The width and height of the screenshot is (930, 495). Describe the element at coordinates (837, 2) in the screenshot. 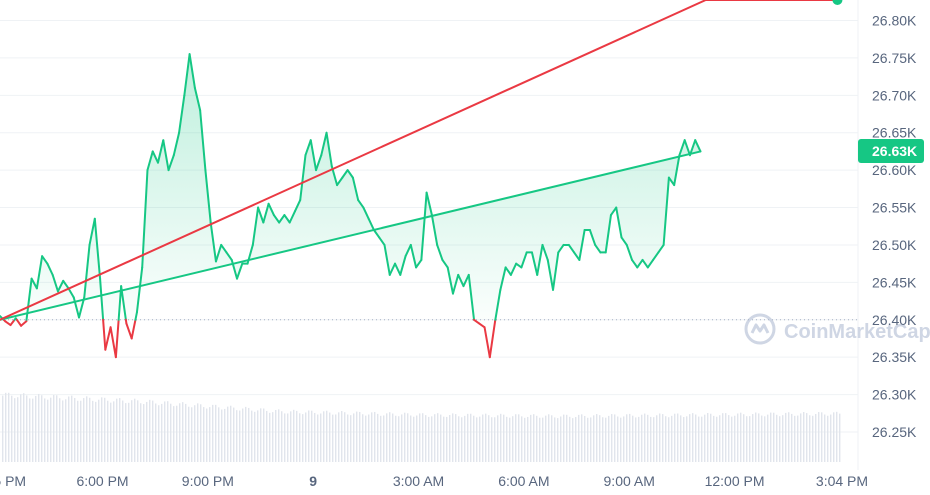

I see `current-price-dot` at that location.